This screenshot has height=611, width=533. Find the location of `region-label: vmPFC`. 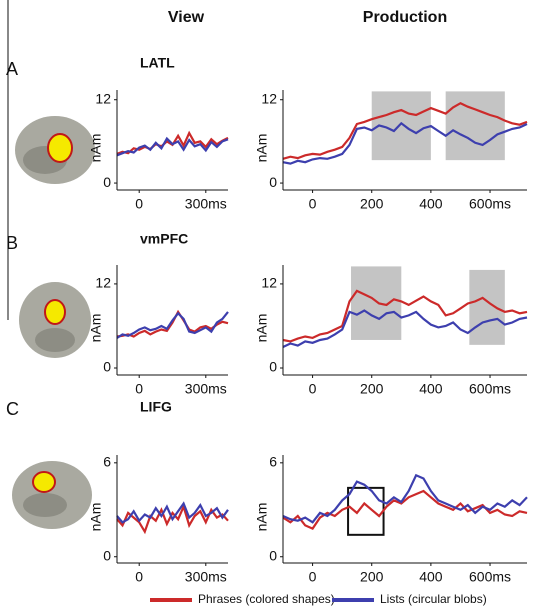

region-label: vmPFC is located at coordinates (164, 239).